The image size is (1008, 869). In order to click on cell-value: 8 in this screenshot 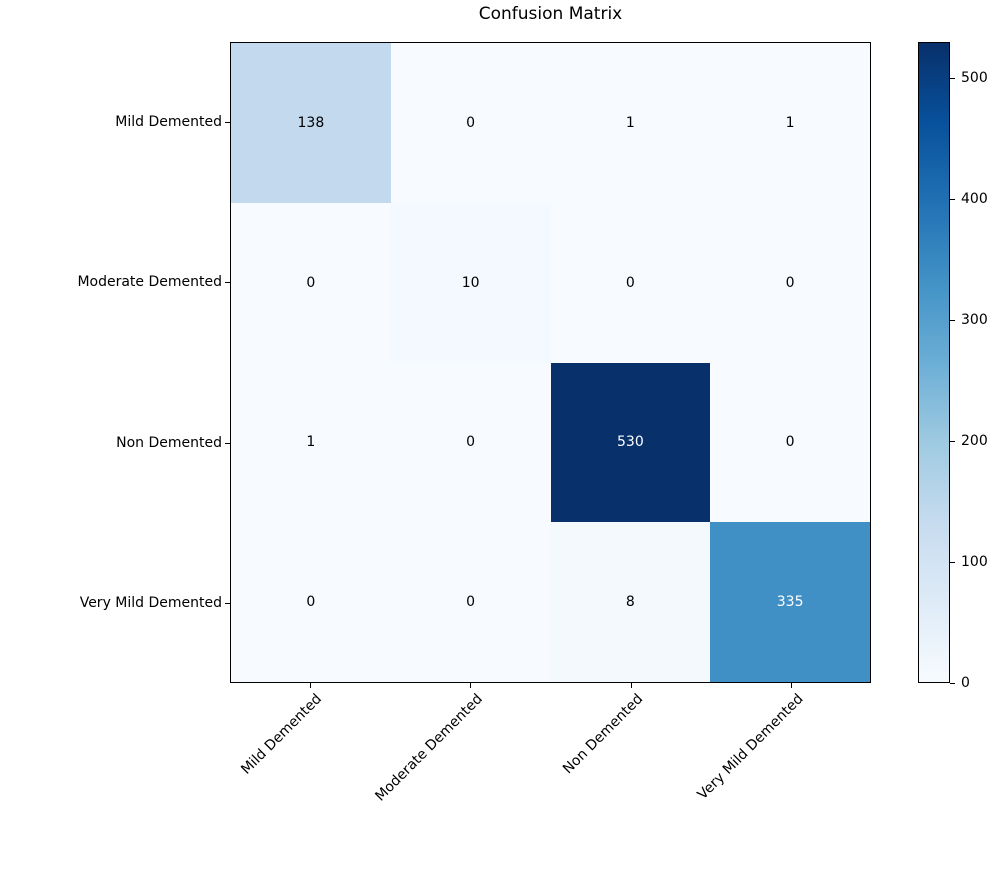, I will do `click(630, 602)`.